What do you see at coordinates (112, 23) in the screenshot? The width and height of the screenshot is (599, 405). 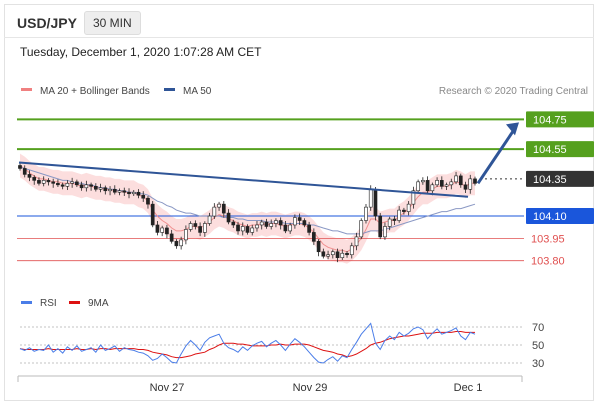 I see `timeframe-badge: 30 MIN` at bounding box center [112, 23].